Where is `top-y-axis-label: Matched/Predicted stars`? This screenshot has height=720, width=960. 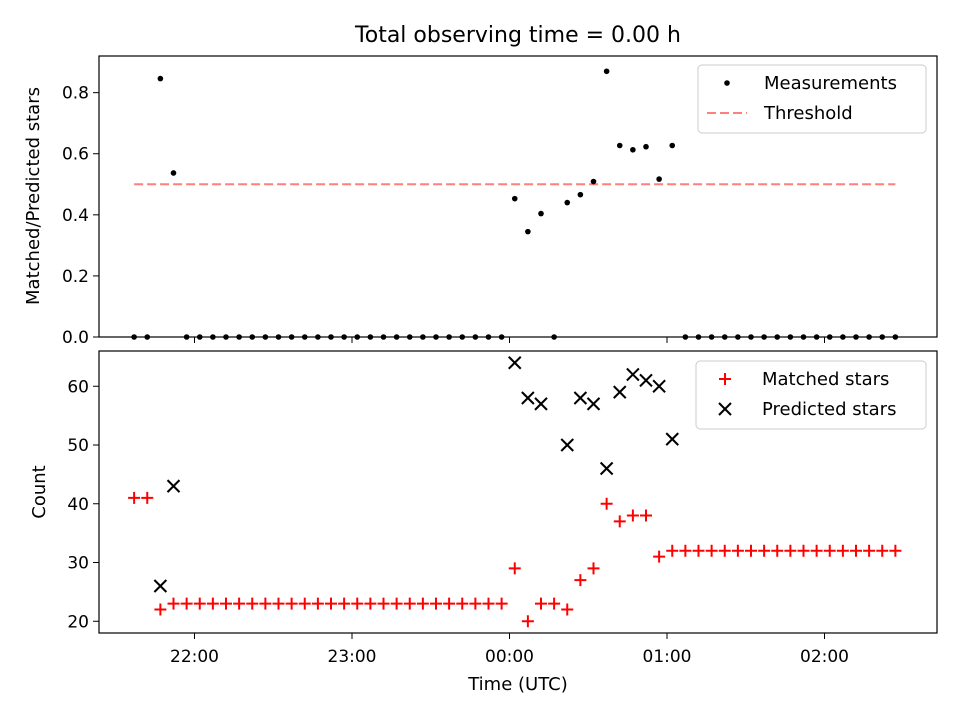
top-y-axis-label: Matched/Predicted stars is located at coordinates (33, 196).